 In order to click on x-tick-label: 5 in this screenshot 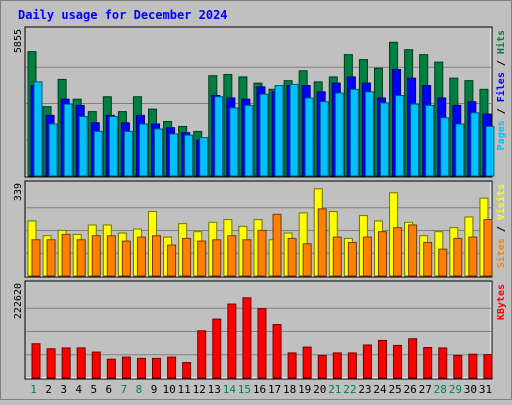, I will do `click(93, 389)`.